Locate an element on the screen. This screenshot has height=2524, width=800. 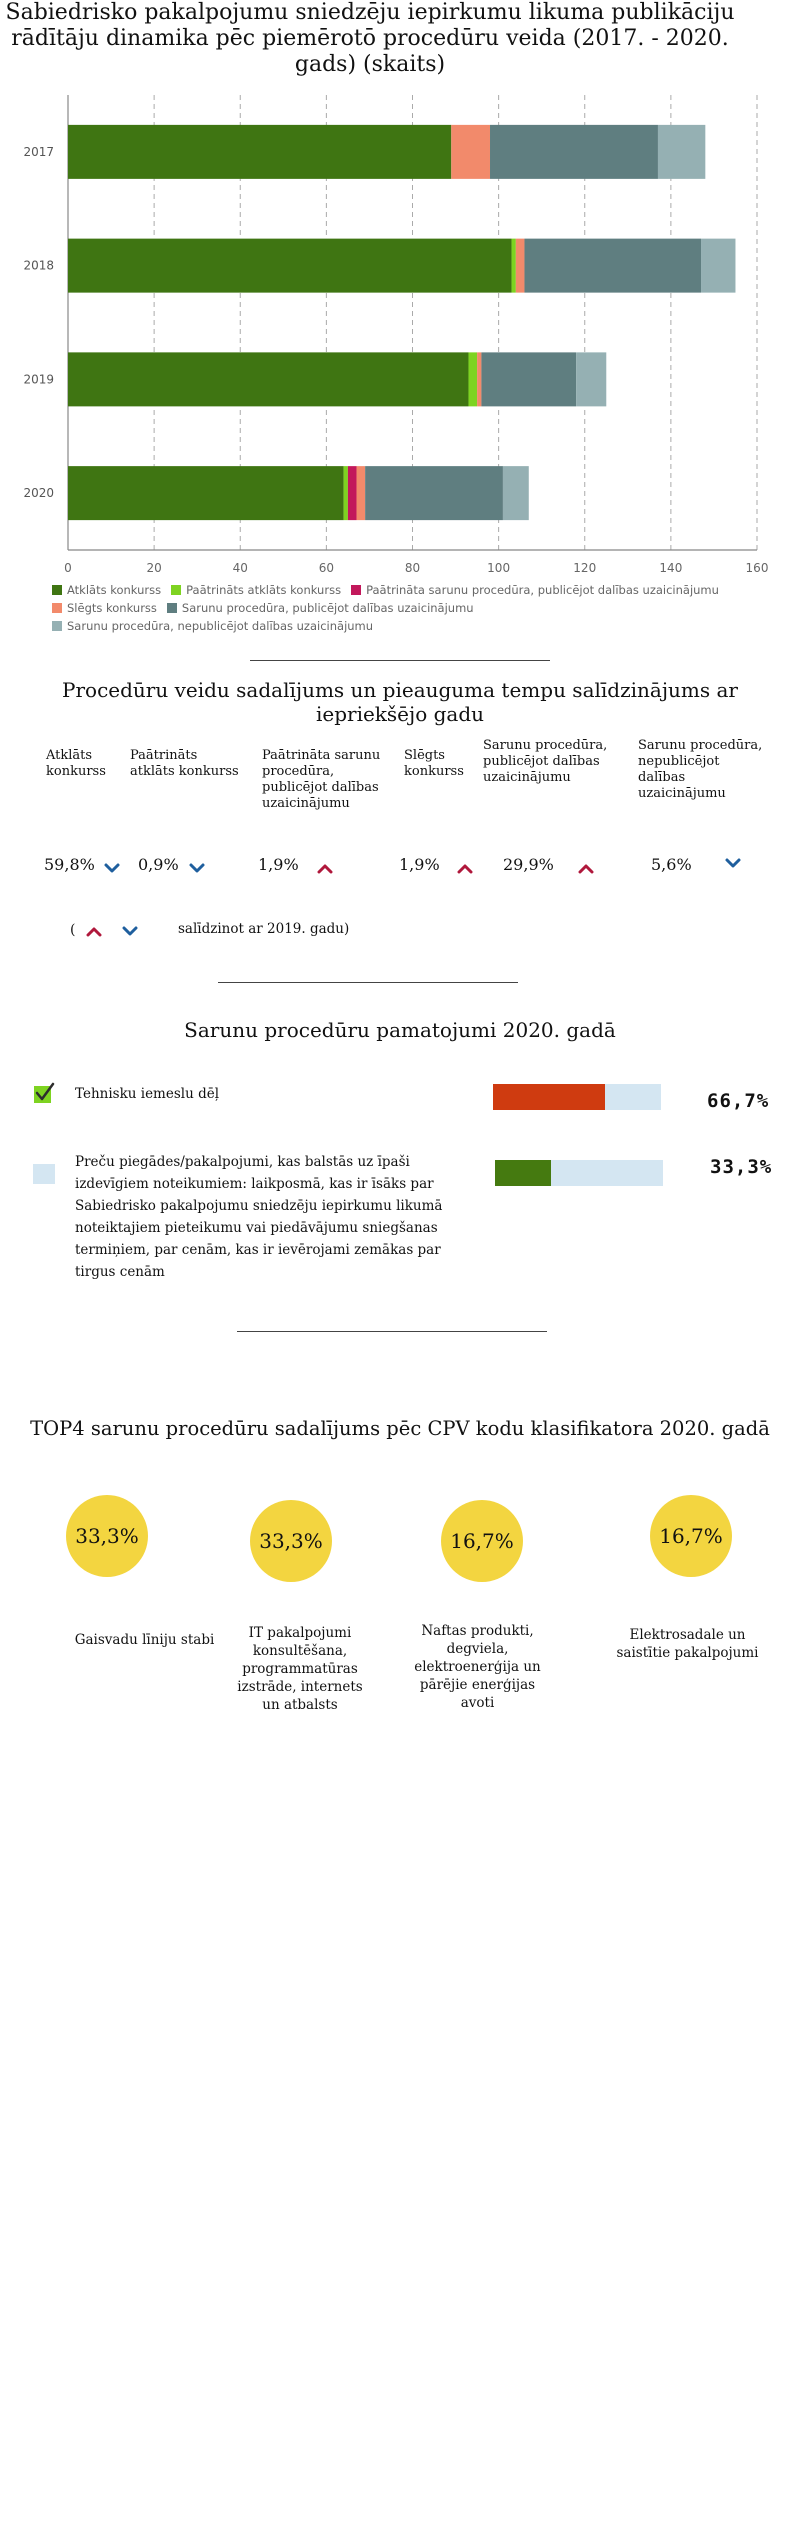
cpv-1-label: Gaisvadu līniju stabi is located at coordinates (144, 1640).